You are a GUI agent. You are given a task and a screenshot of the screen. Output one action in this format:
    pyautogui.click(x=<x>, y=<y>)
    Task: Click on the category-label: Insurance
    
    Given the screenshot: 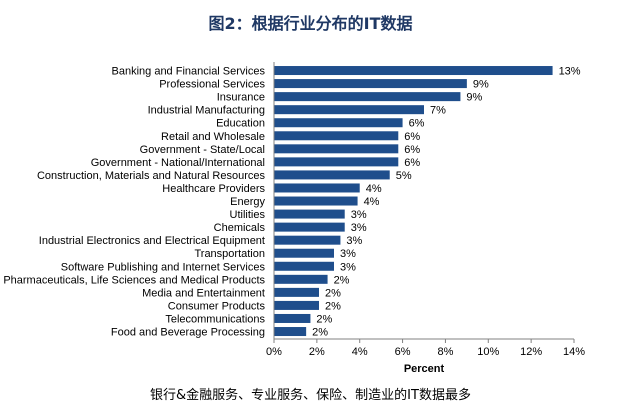 What is the action you would take?
    pyautogui.click(x=241, y=98)
    